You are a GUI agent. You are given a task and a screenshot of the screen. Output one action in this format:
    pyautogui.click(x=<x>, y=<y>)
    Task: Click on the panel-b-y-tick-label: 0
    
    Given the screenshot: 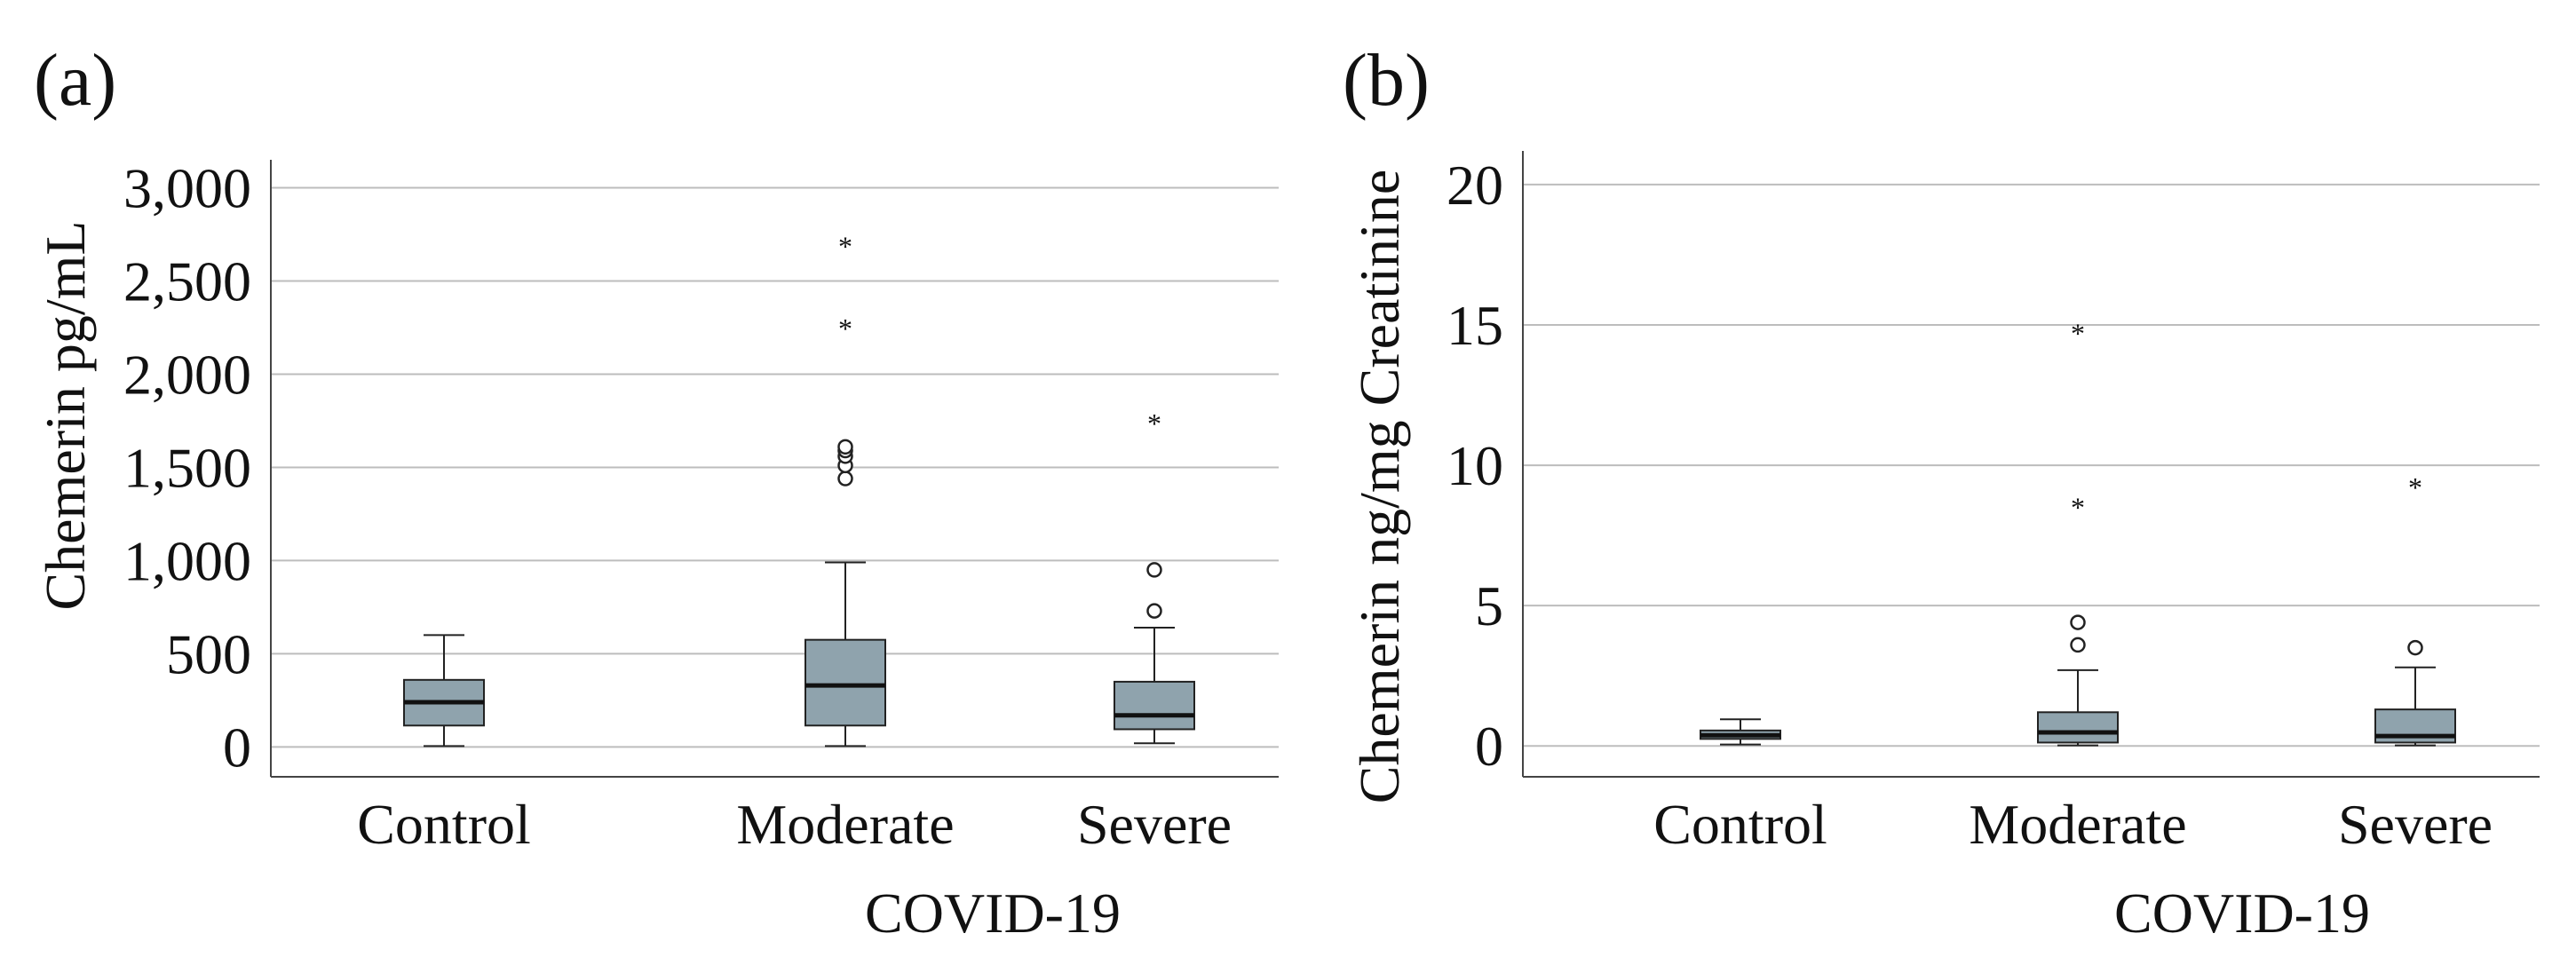 What is the action you would take?
    pyautogui.click(x=1489, y=746)
    